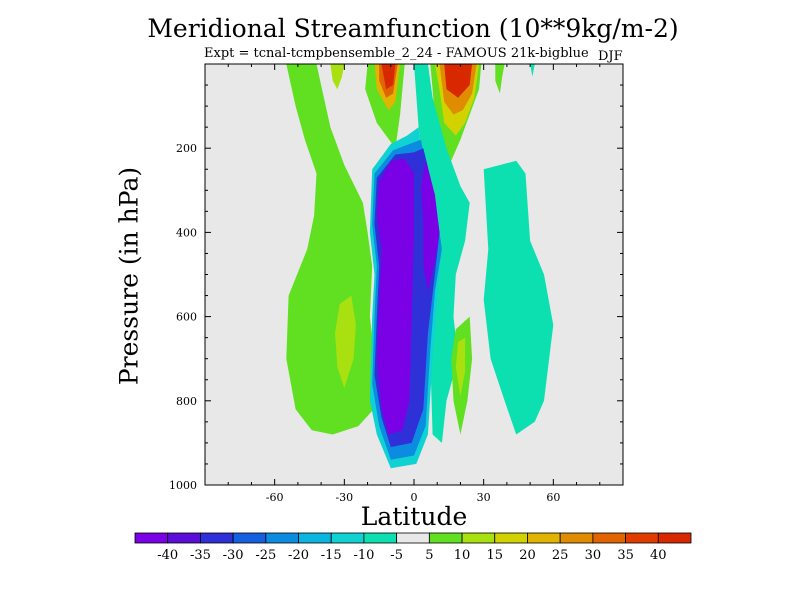 This screenshot has width=800, height=600. Describe the element at coordinates (430, 226) in the screenshot. I see `region-hadley-core-north` at that location.